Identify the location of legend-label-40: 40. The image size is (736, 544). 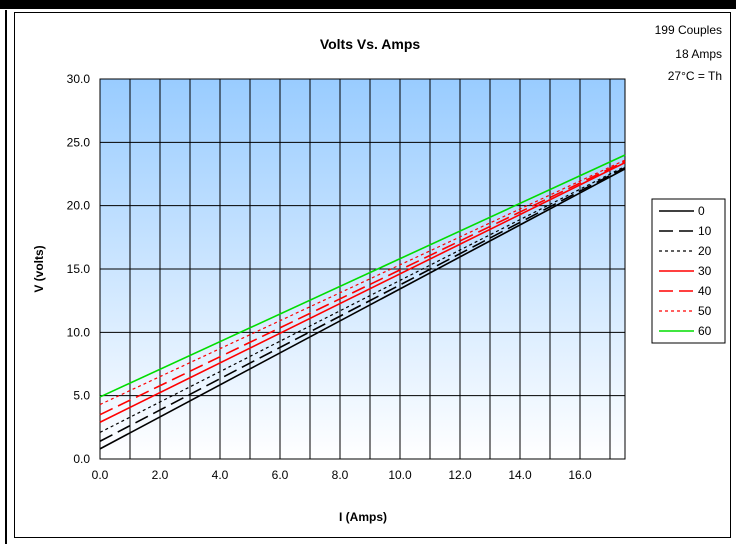
(705, 291).